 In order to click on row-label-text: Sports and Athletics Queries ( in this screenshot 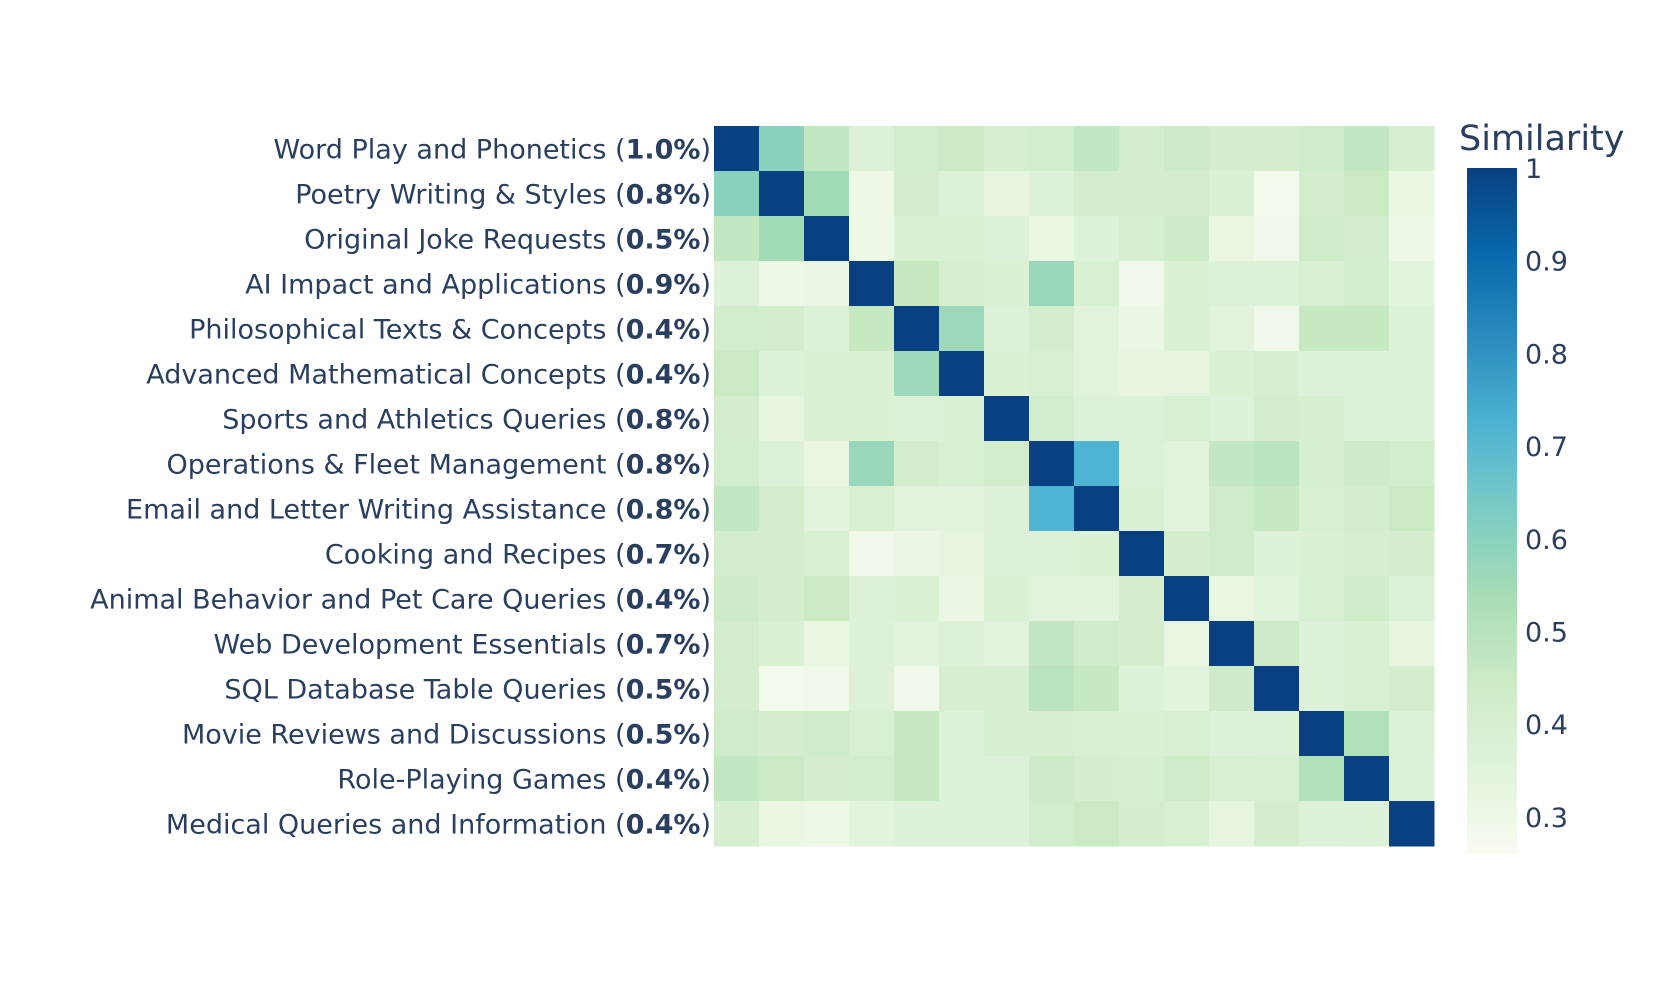, I will do `click(423, 420)`.